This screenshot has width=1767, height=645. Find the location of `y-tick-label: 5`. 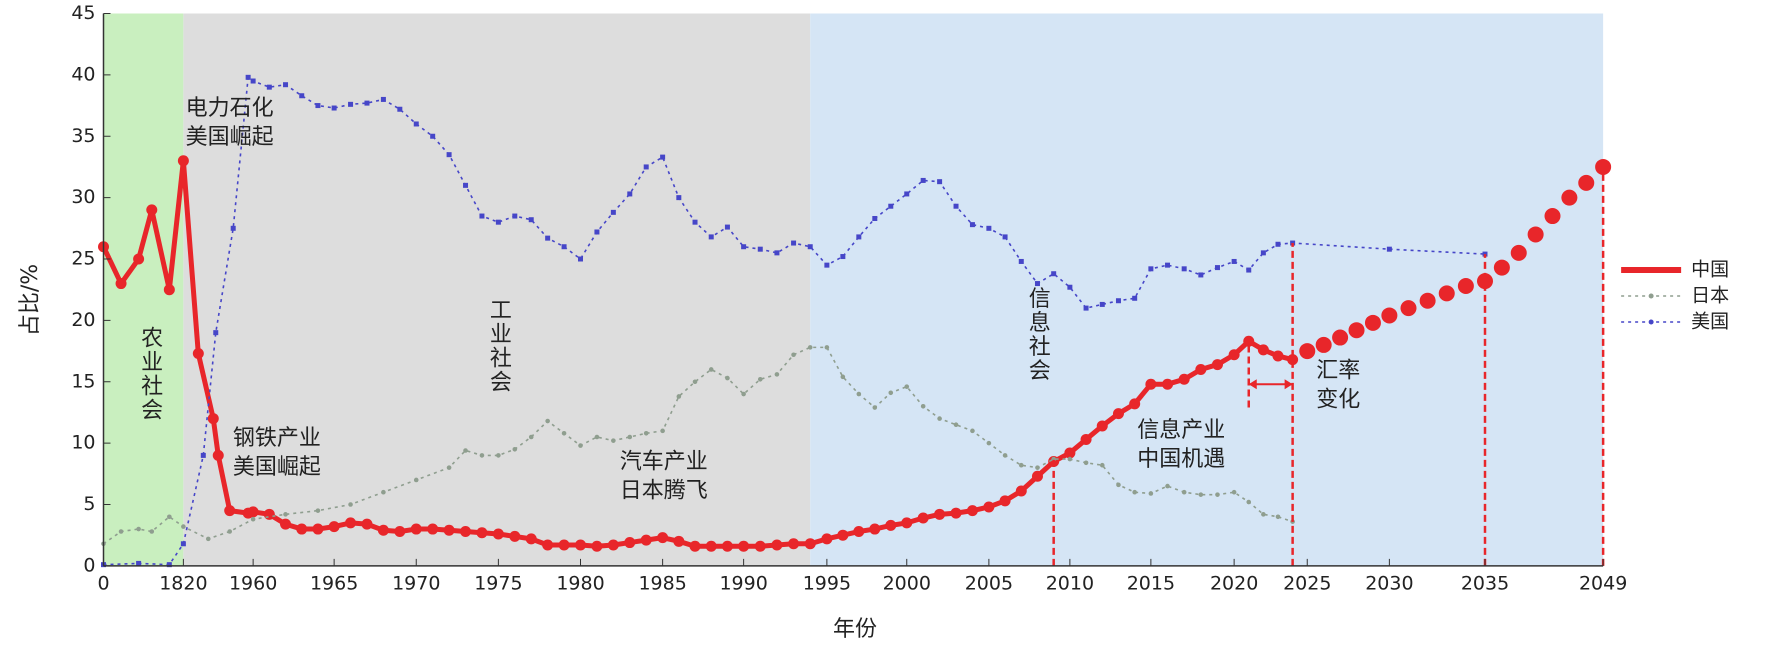

y-tick-label: 5 is located at coordinates (89, 504).